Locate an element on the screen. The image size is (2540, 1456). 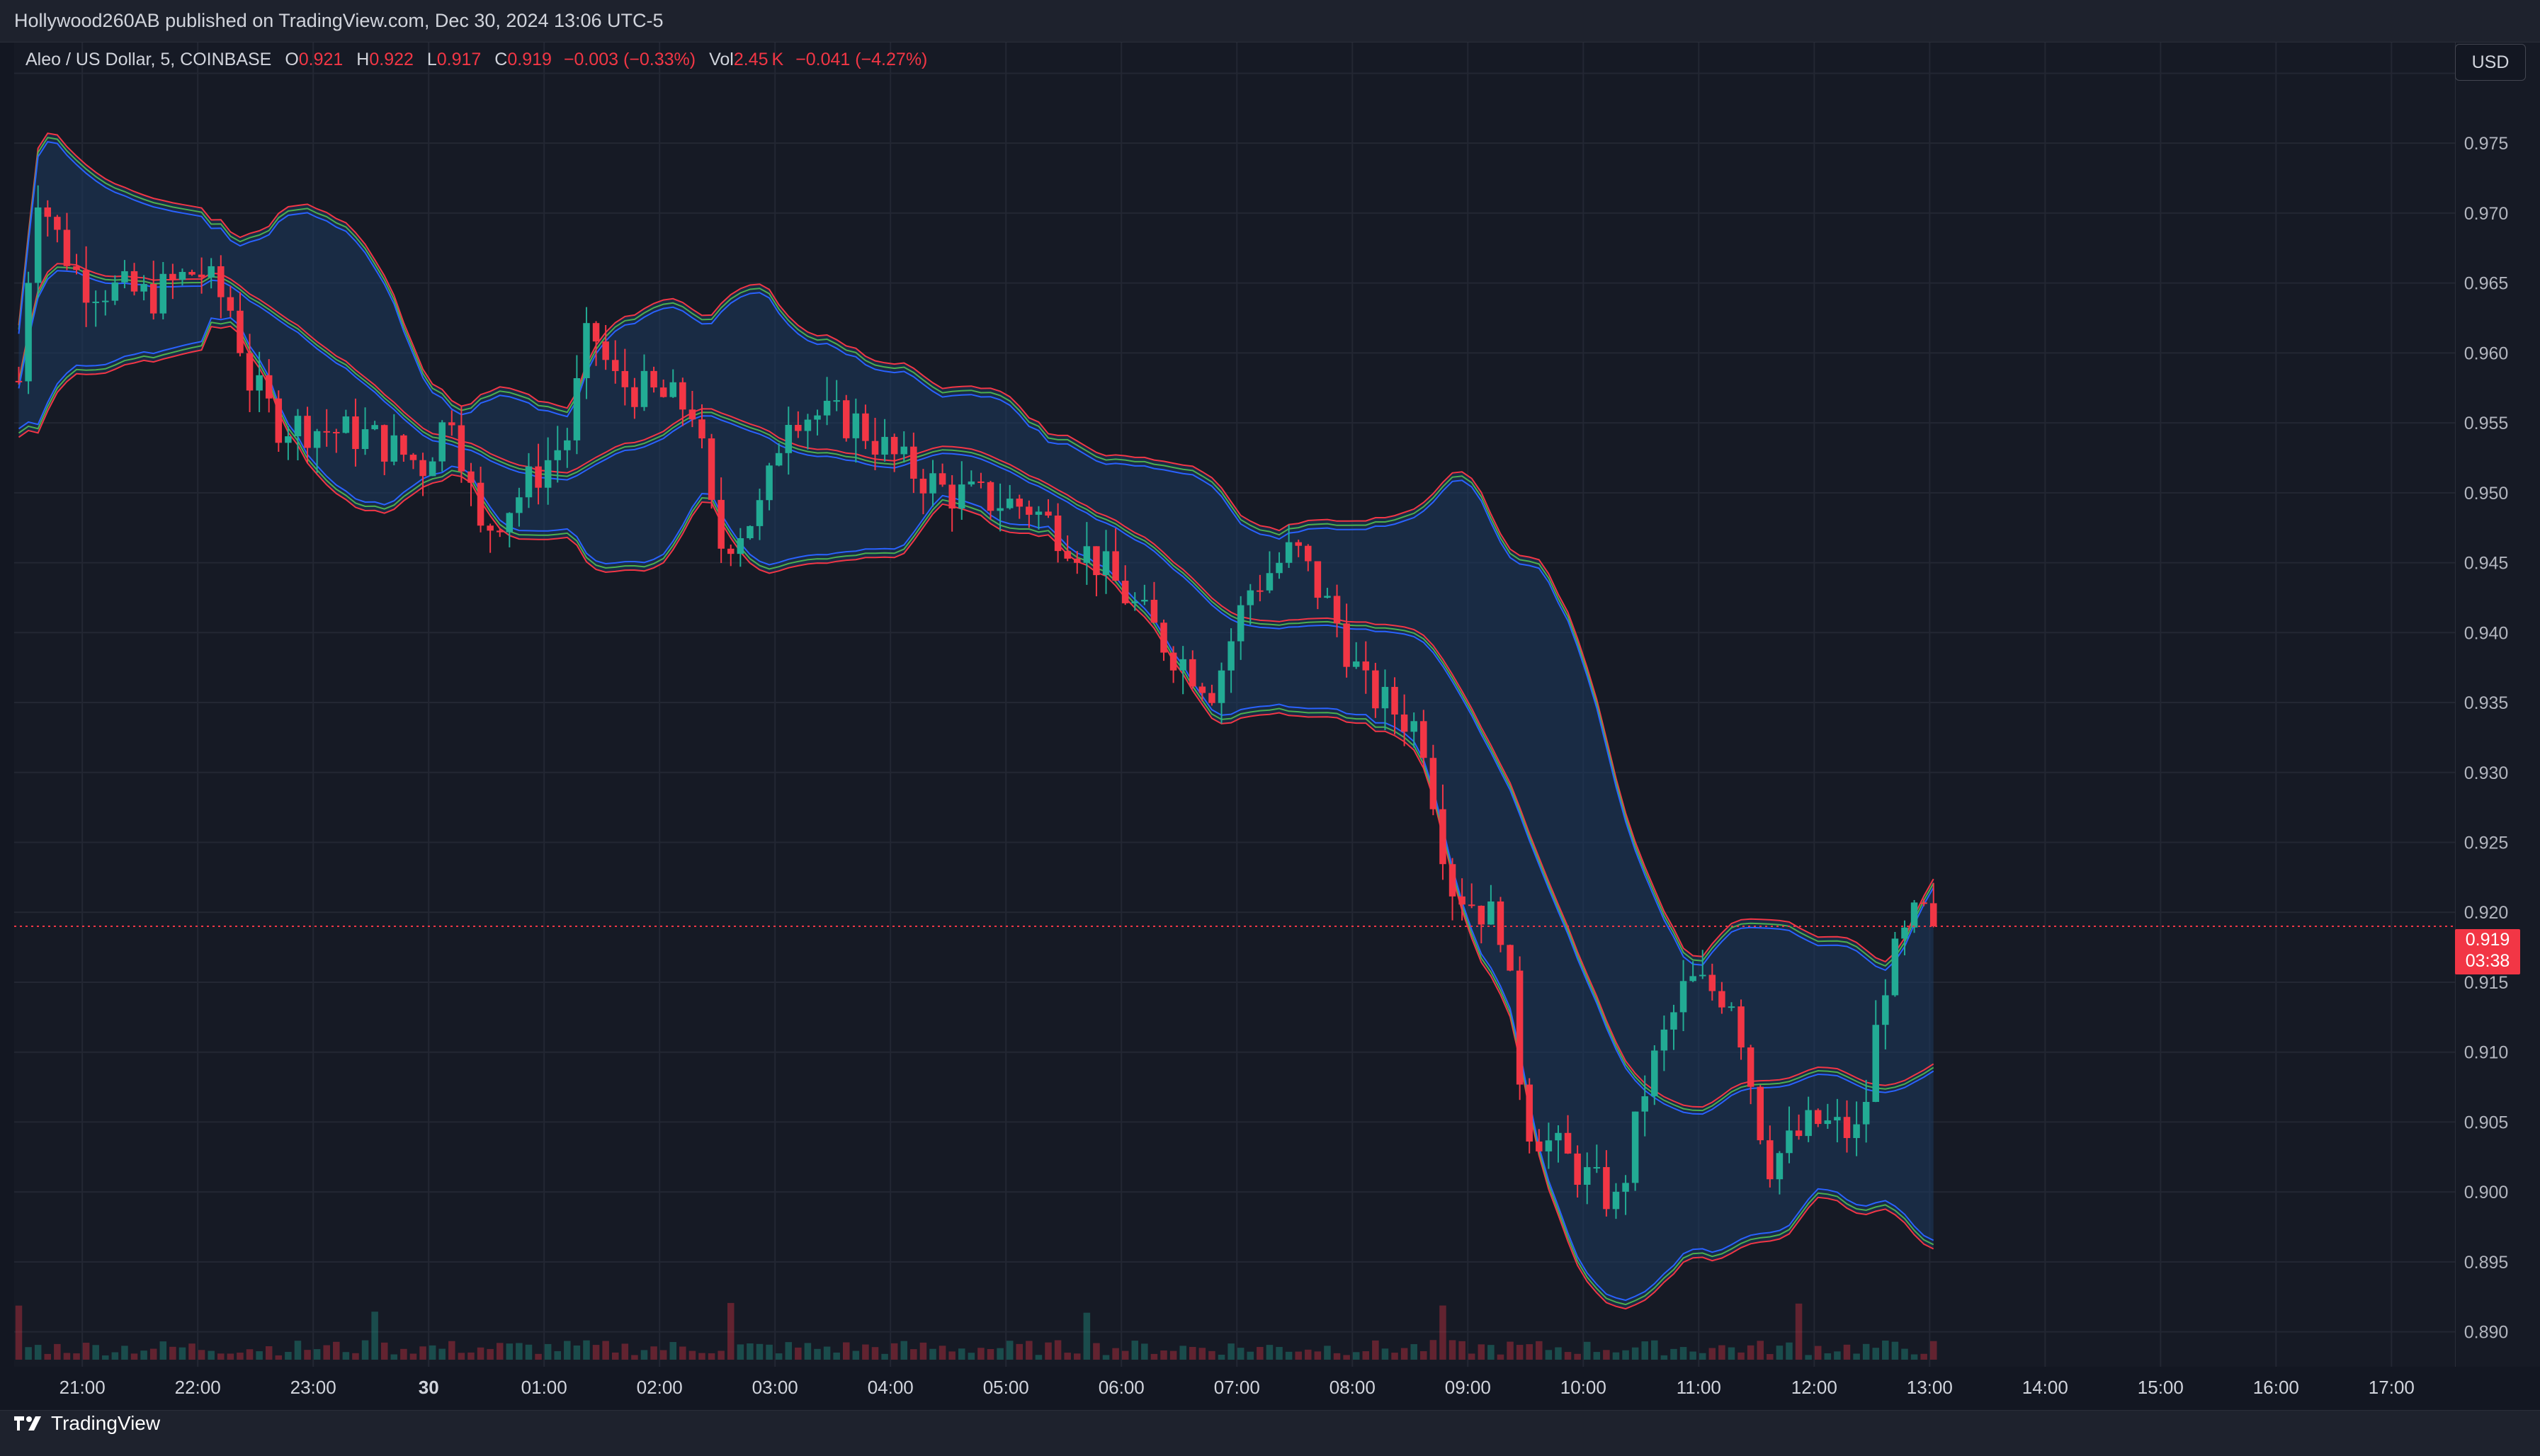
price-tick-label: 0.965 is located at coordinates (2486, 284).